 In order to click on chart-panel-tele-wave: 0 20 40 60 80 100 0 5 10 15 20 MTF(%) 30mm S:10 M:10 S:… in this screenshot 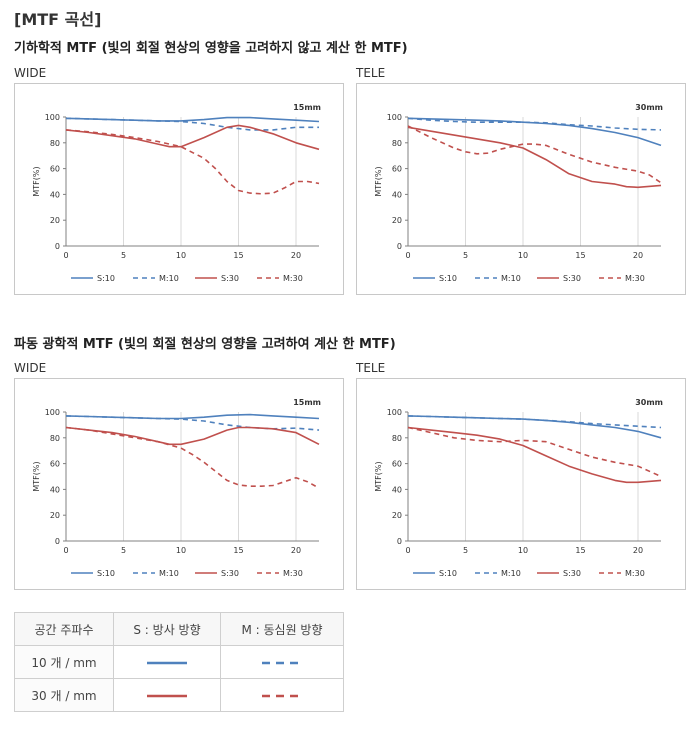, I will do `click(521, 484)`.